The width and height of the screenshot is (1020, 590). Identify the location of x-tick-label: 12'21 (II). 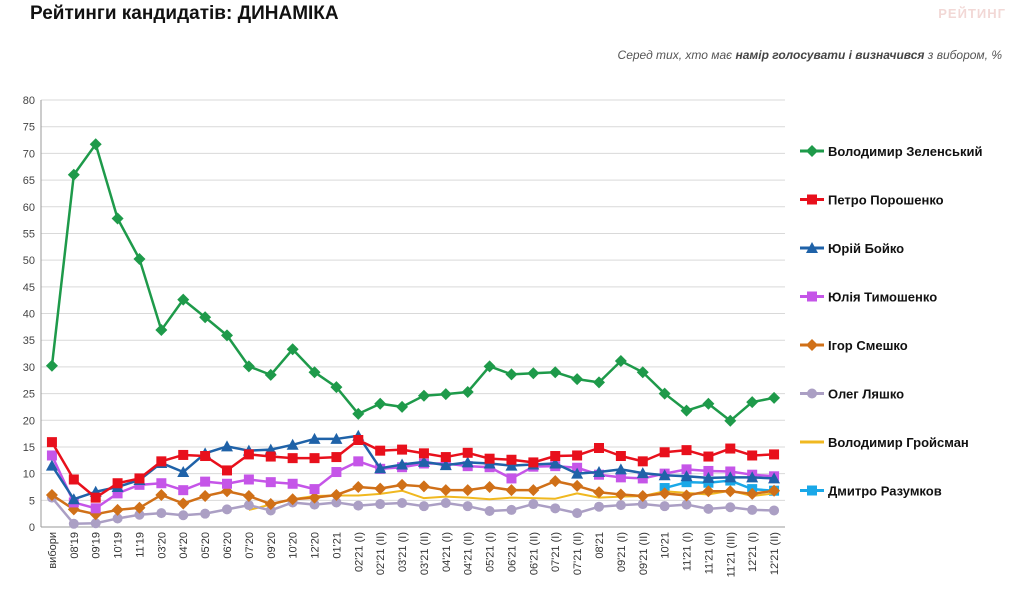
(775, 553).